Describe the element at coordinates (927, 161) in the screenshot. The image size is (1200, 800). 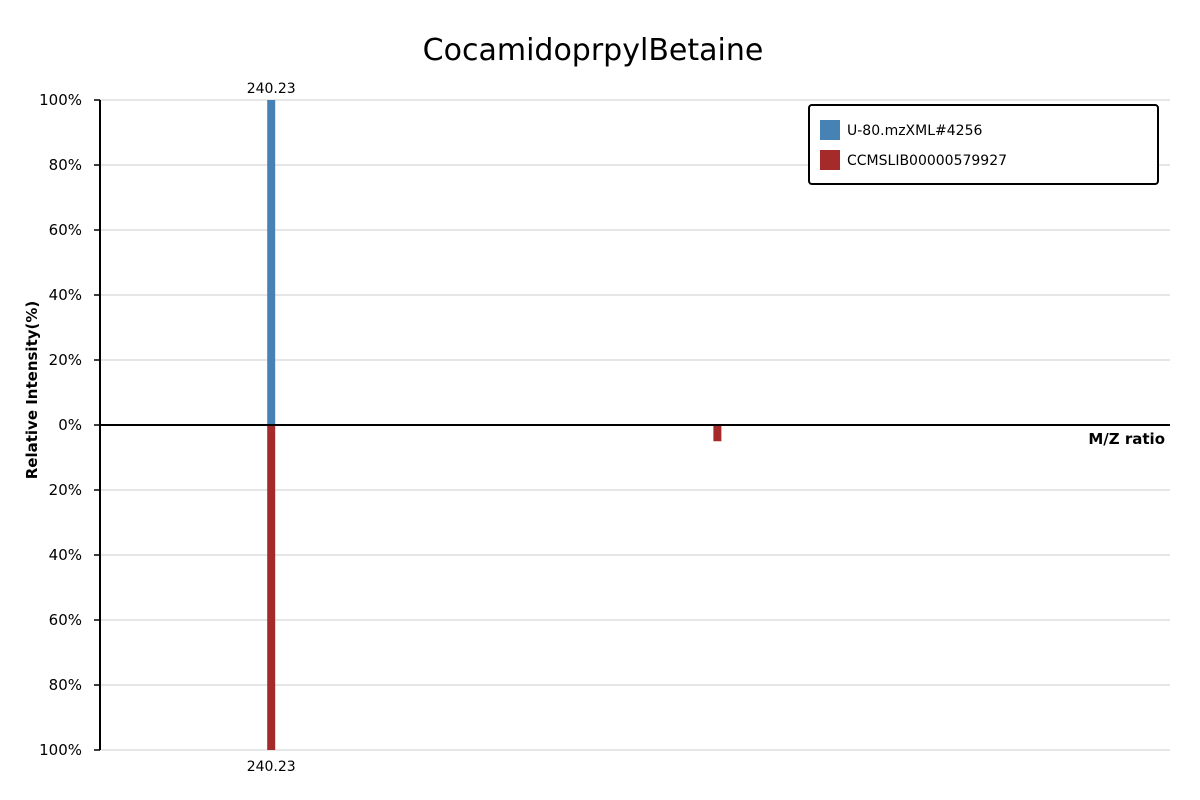
I see `legend-label-1: CCMSLIB00000579927` at that location.